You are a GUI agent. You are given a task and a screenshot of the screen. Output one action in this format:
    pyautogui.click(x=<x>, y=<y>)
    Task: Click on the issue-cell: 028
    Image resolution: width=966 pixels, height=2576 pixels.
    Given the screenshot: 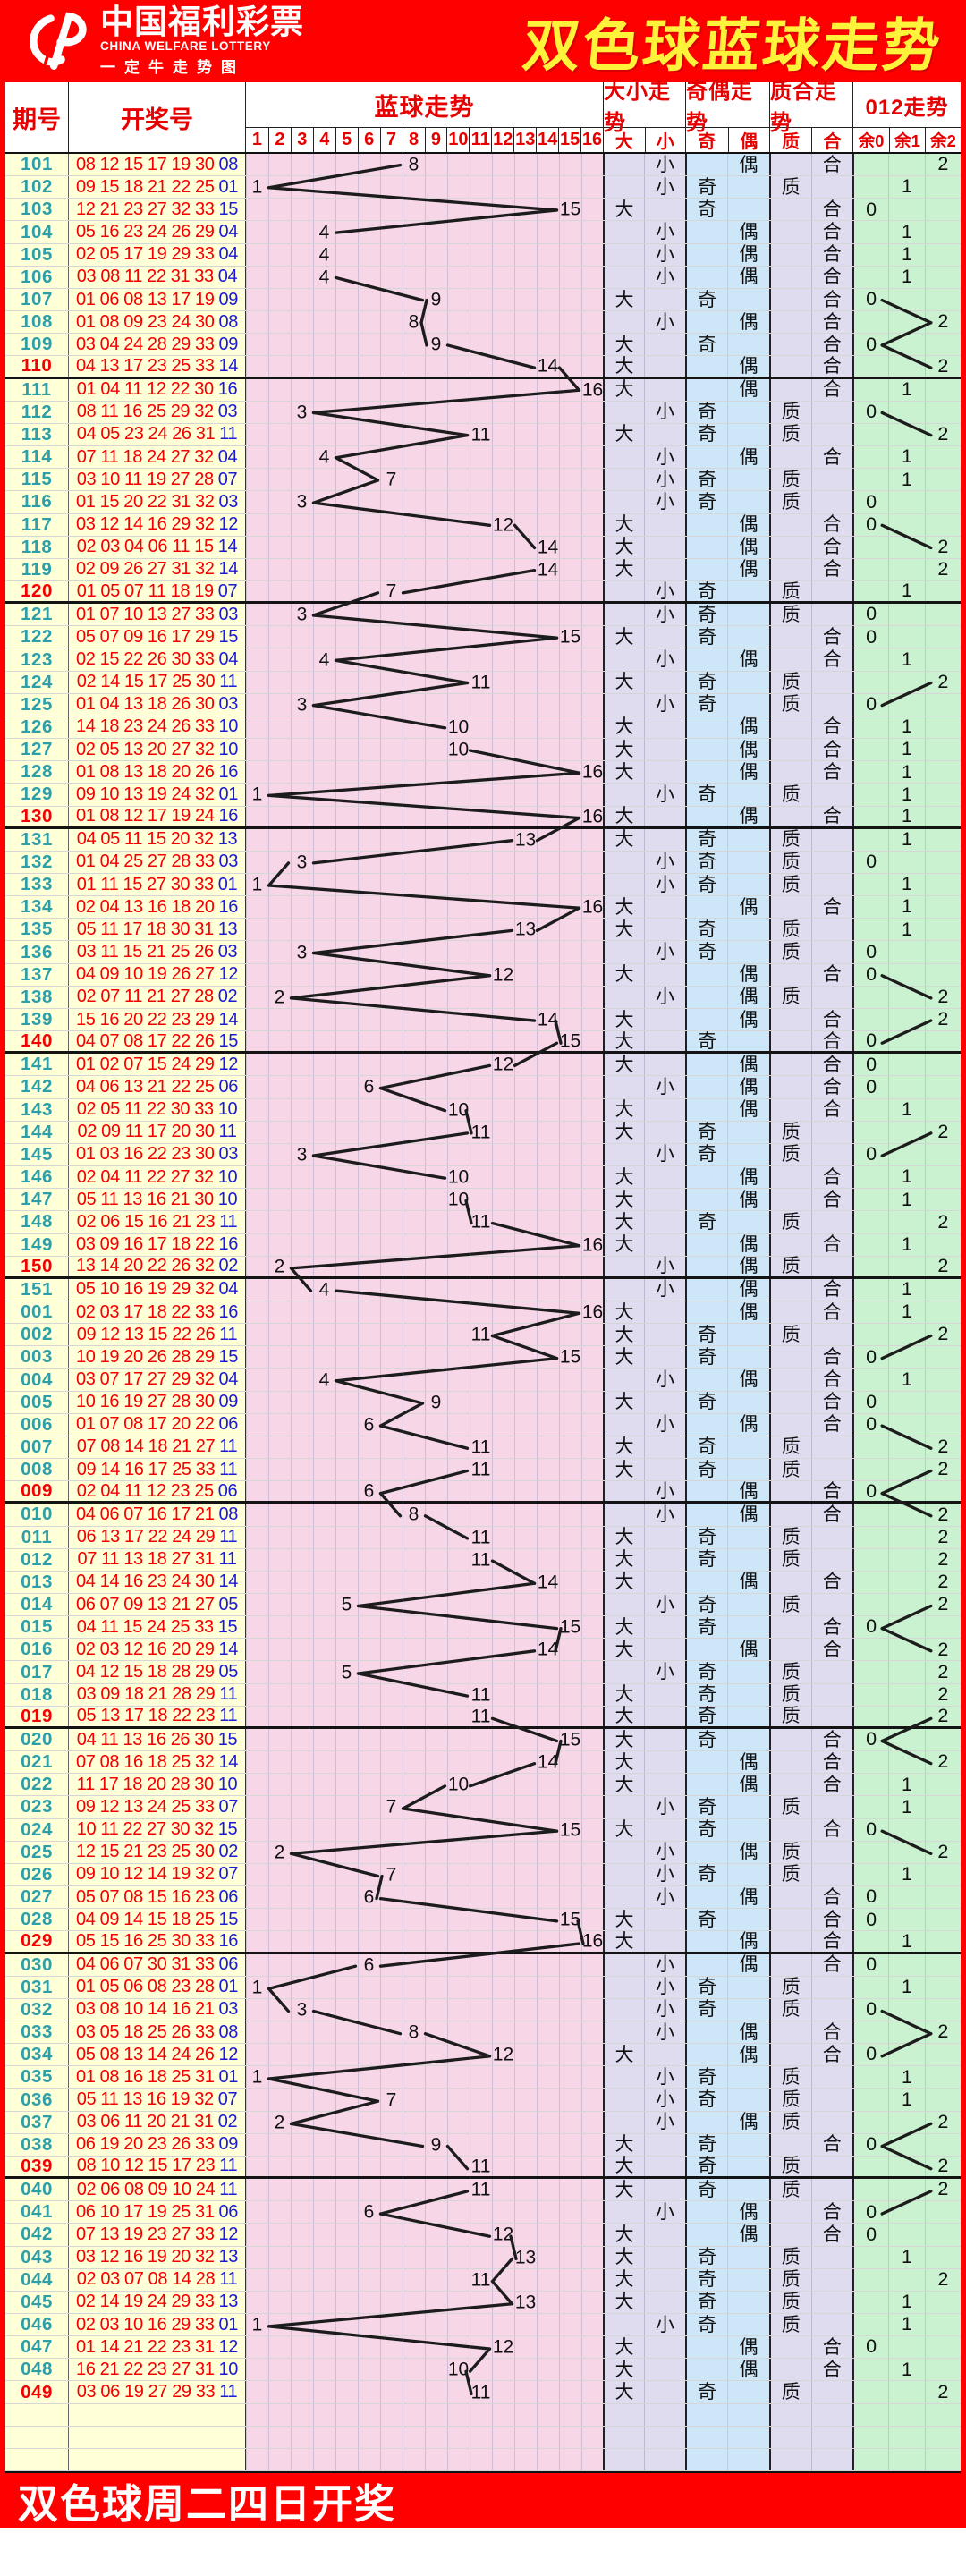 What is the action you would take?
    pyautogui.click(x=36, y=1920)
    